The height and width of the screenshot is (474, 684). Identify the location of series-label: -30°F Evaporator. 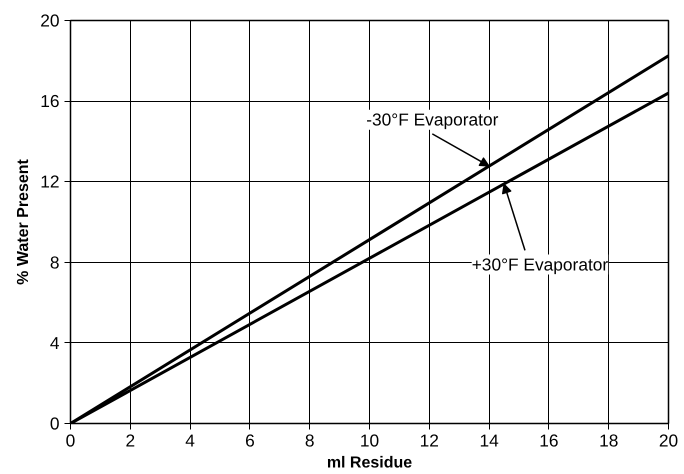
(432, 120).